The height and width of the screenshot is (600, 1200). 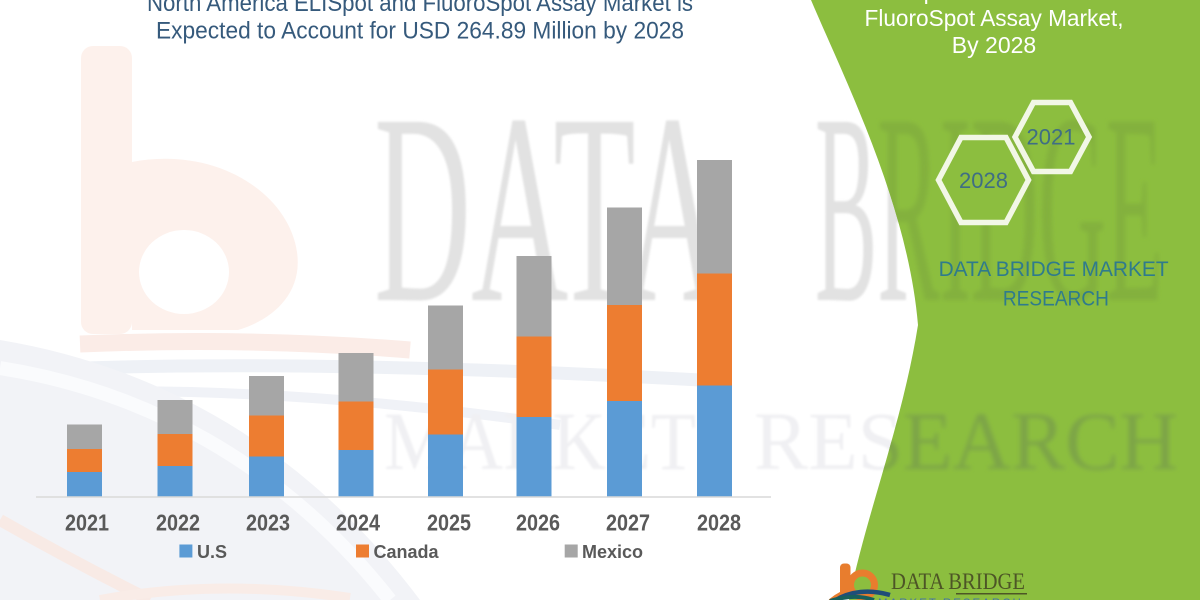 What do you see at coordinates (958, 581) in the screenshot?
I see `svg-text: DATA BRIDGE` at bounding box center [958, 581].